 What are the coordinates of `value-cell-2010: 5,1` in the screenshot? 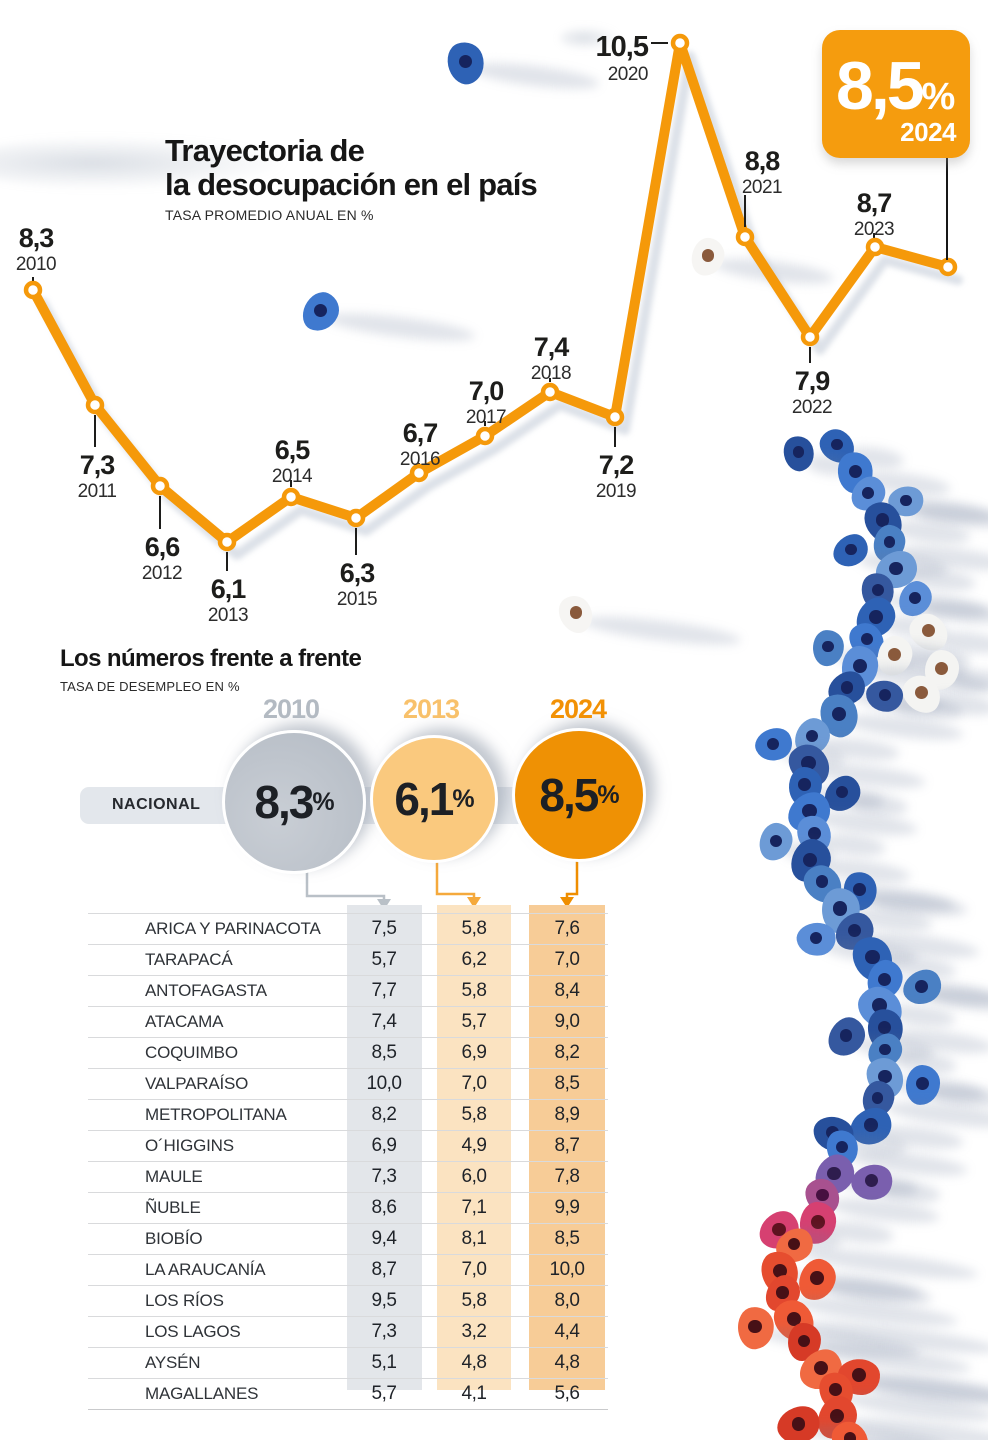 It's located at (384, 1362).